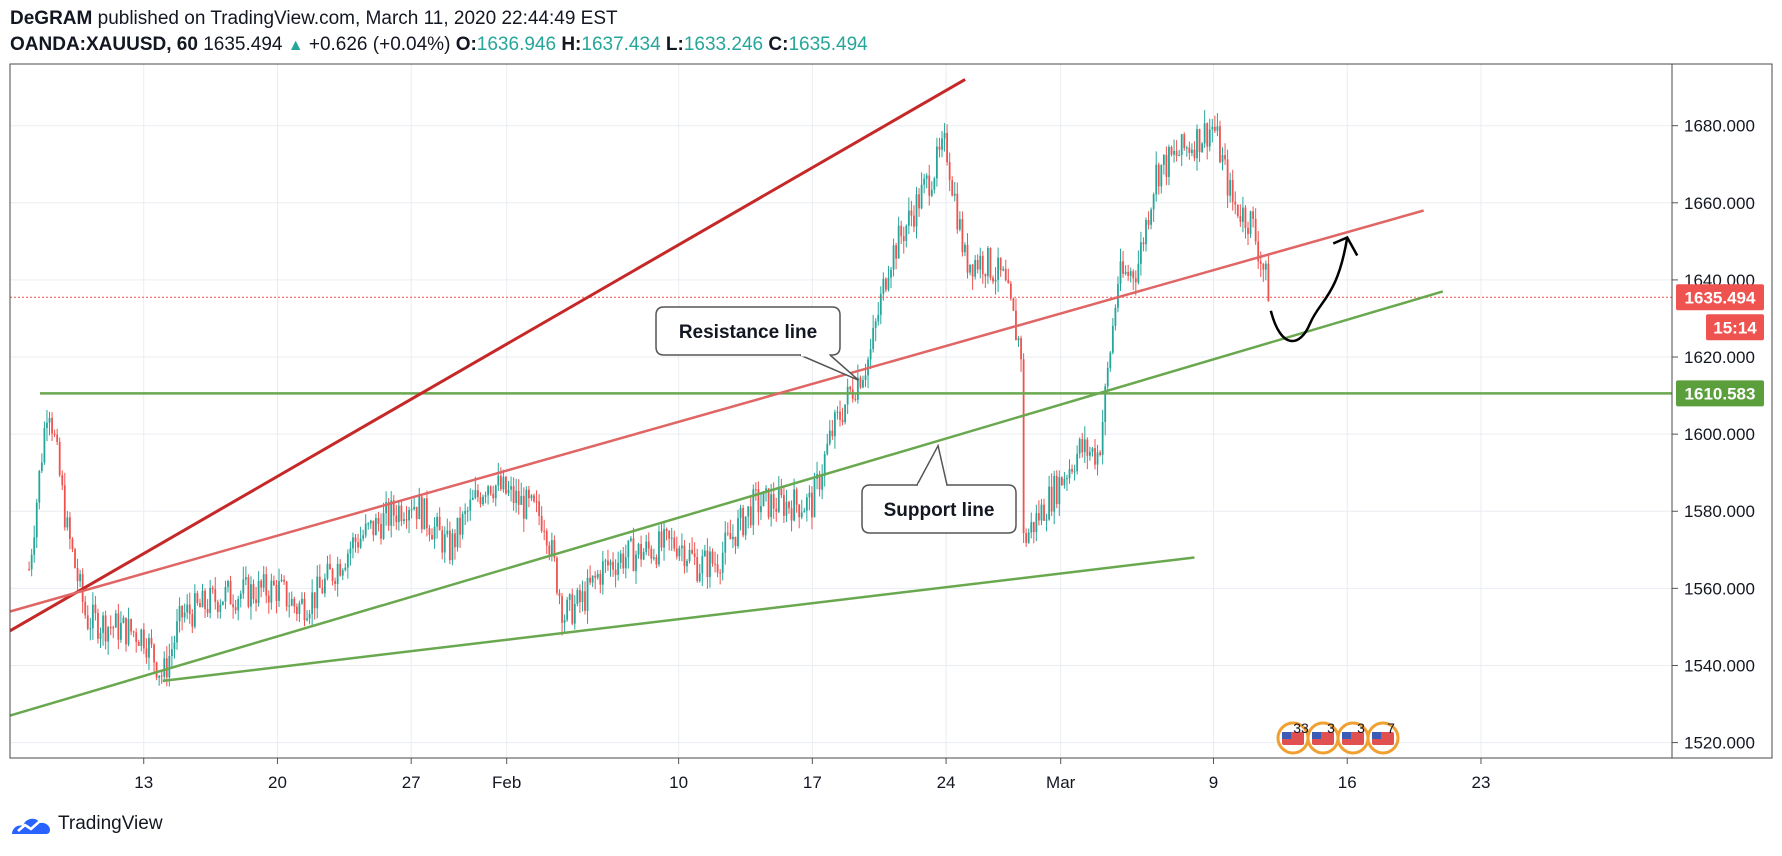 The width and height of the screenshot is (1782, 856). Describe the element at coordinates (51, 18) in the screenshot. I see `author-name: DeGRAM` at that location.